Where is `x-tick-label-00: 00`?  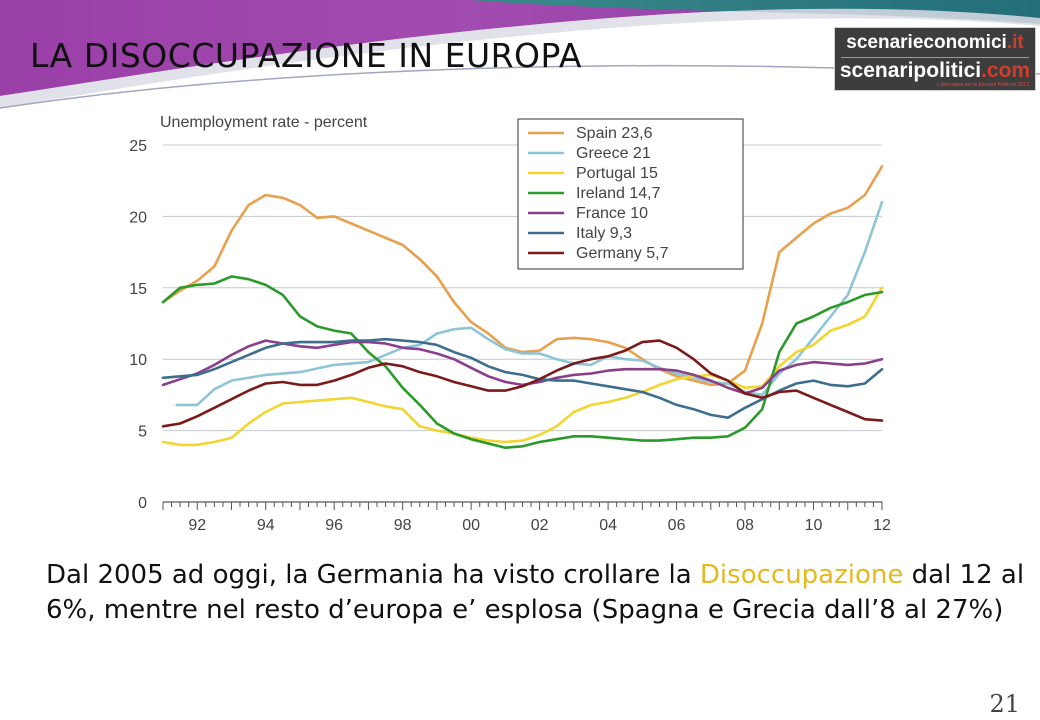
x-tick-label-00: 00 is located at coordinates (471, 525).